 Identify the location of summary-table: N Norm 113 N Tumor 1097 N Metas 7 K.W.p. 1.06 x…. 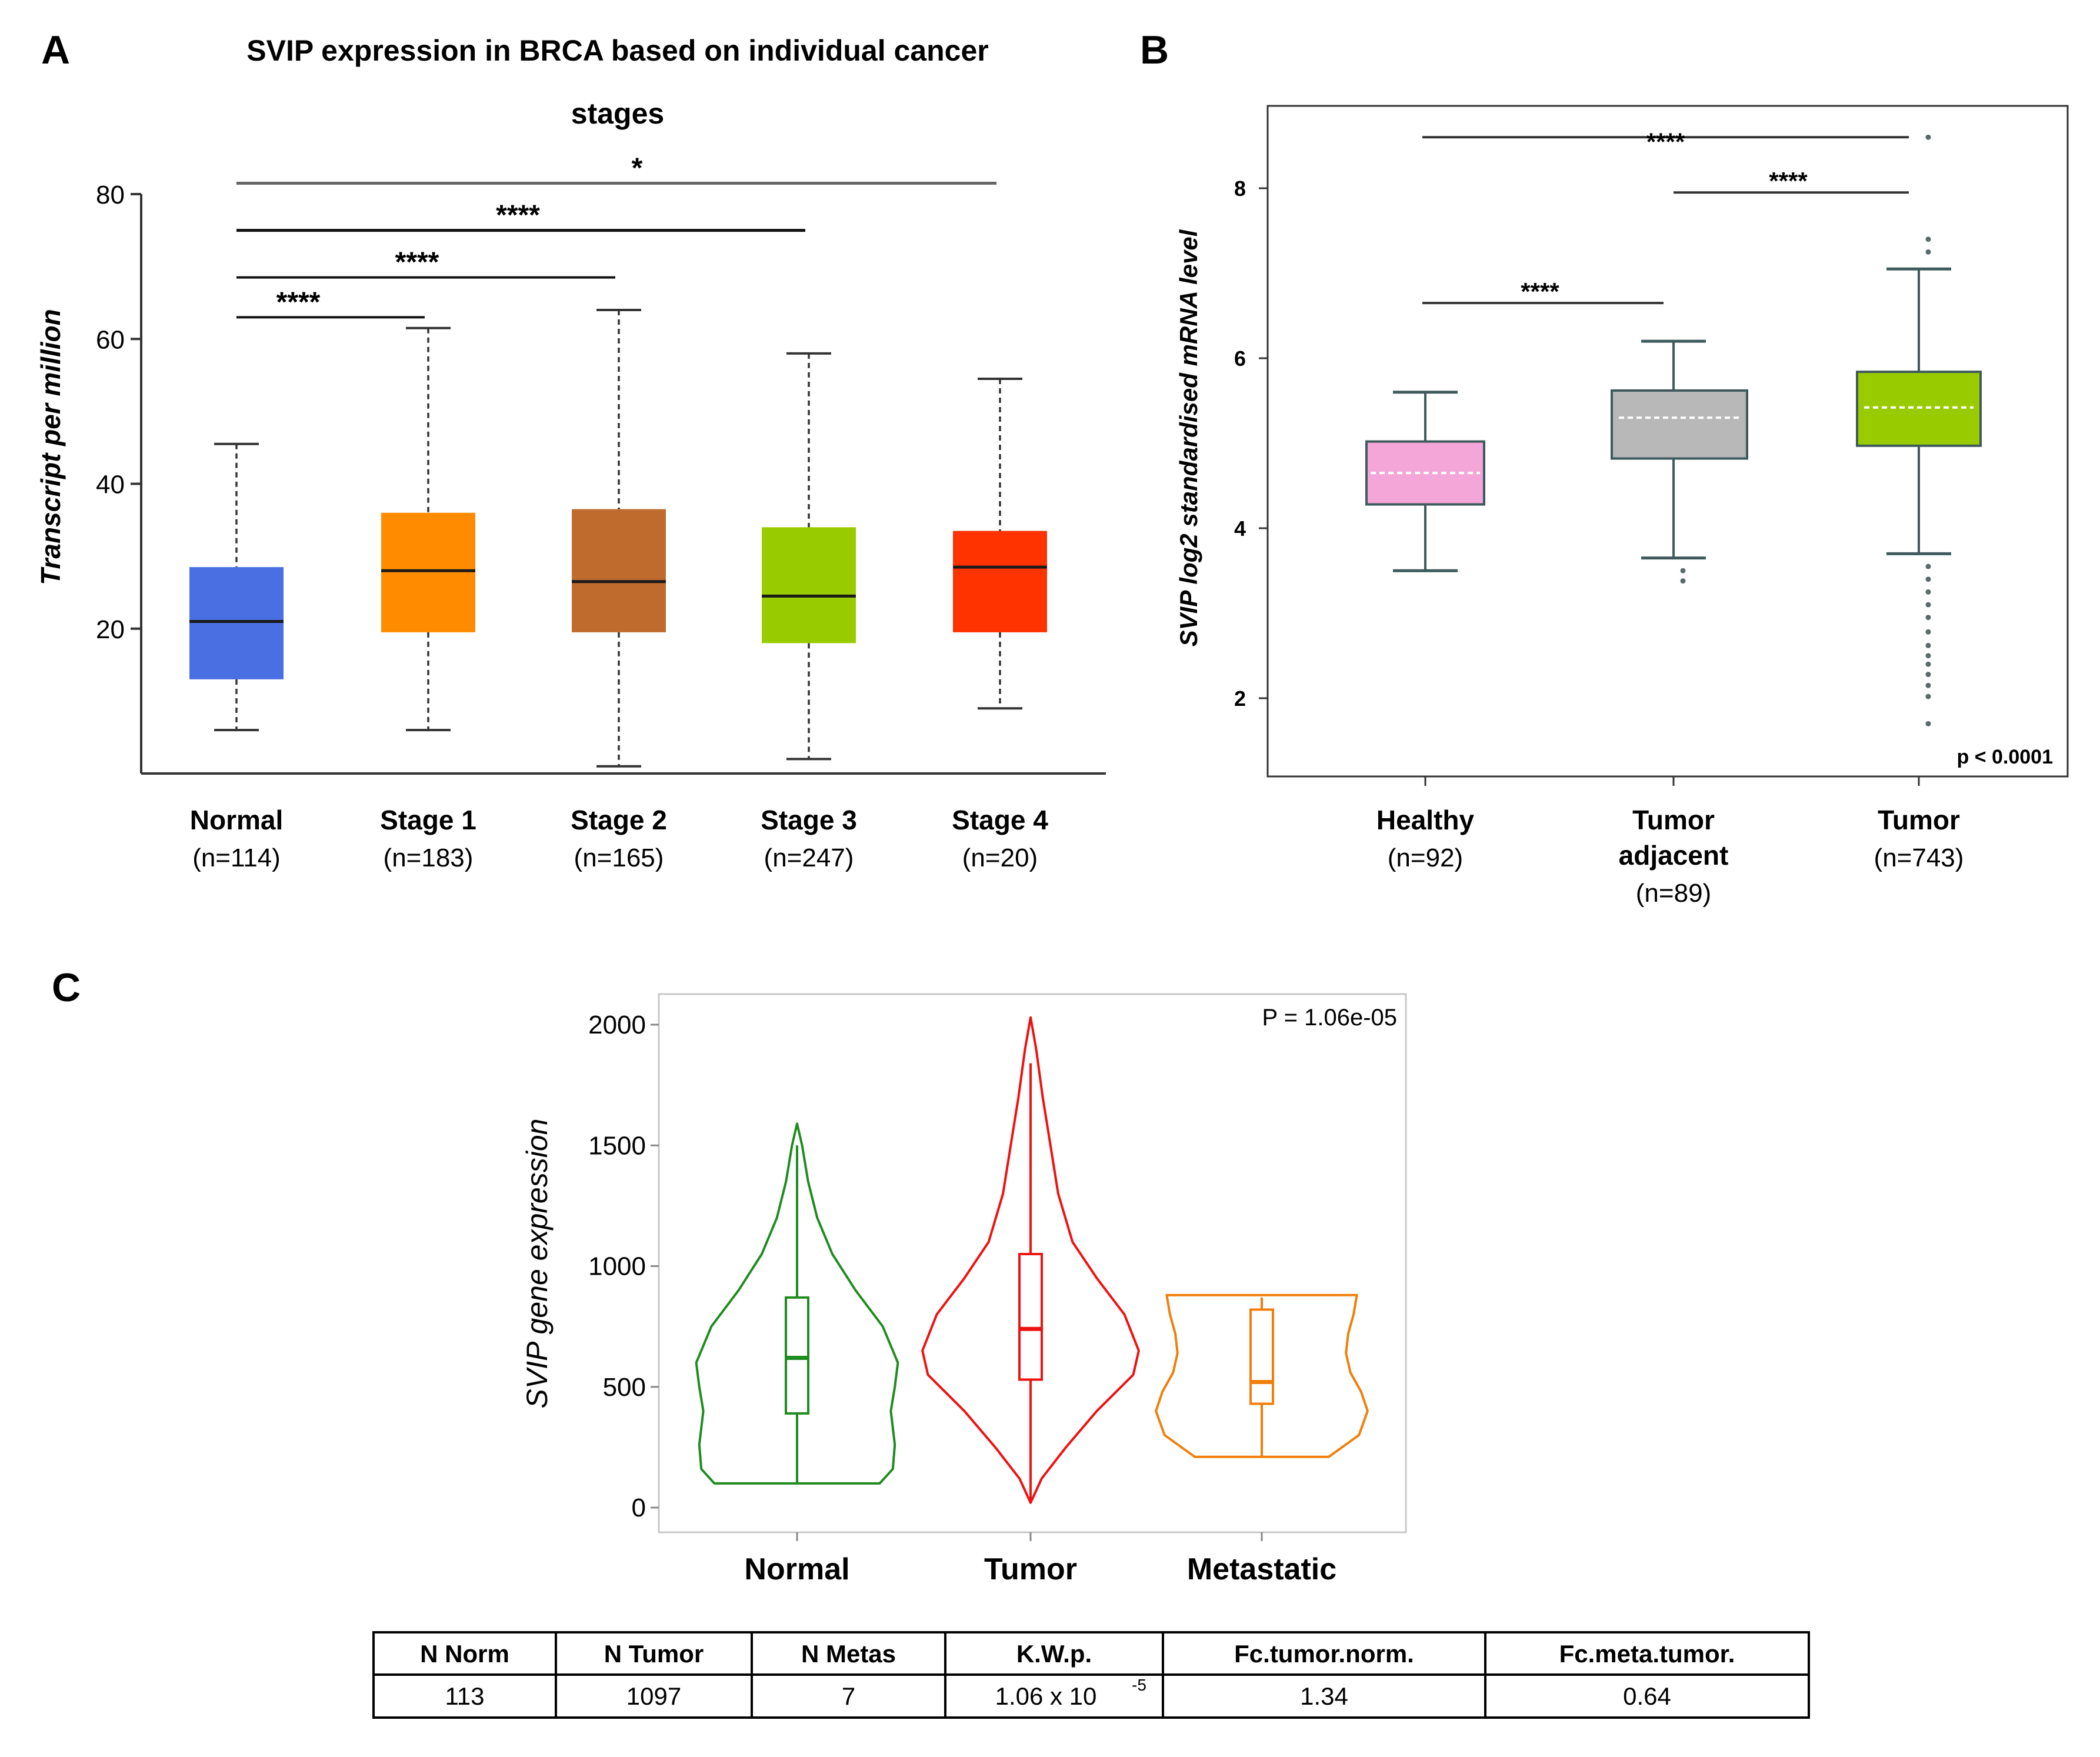
(1091, 1675).